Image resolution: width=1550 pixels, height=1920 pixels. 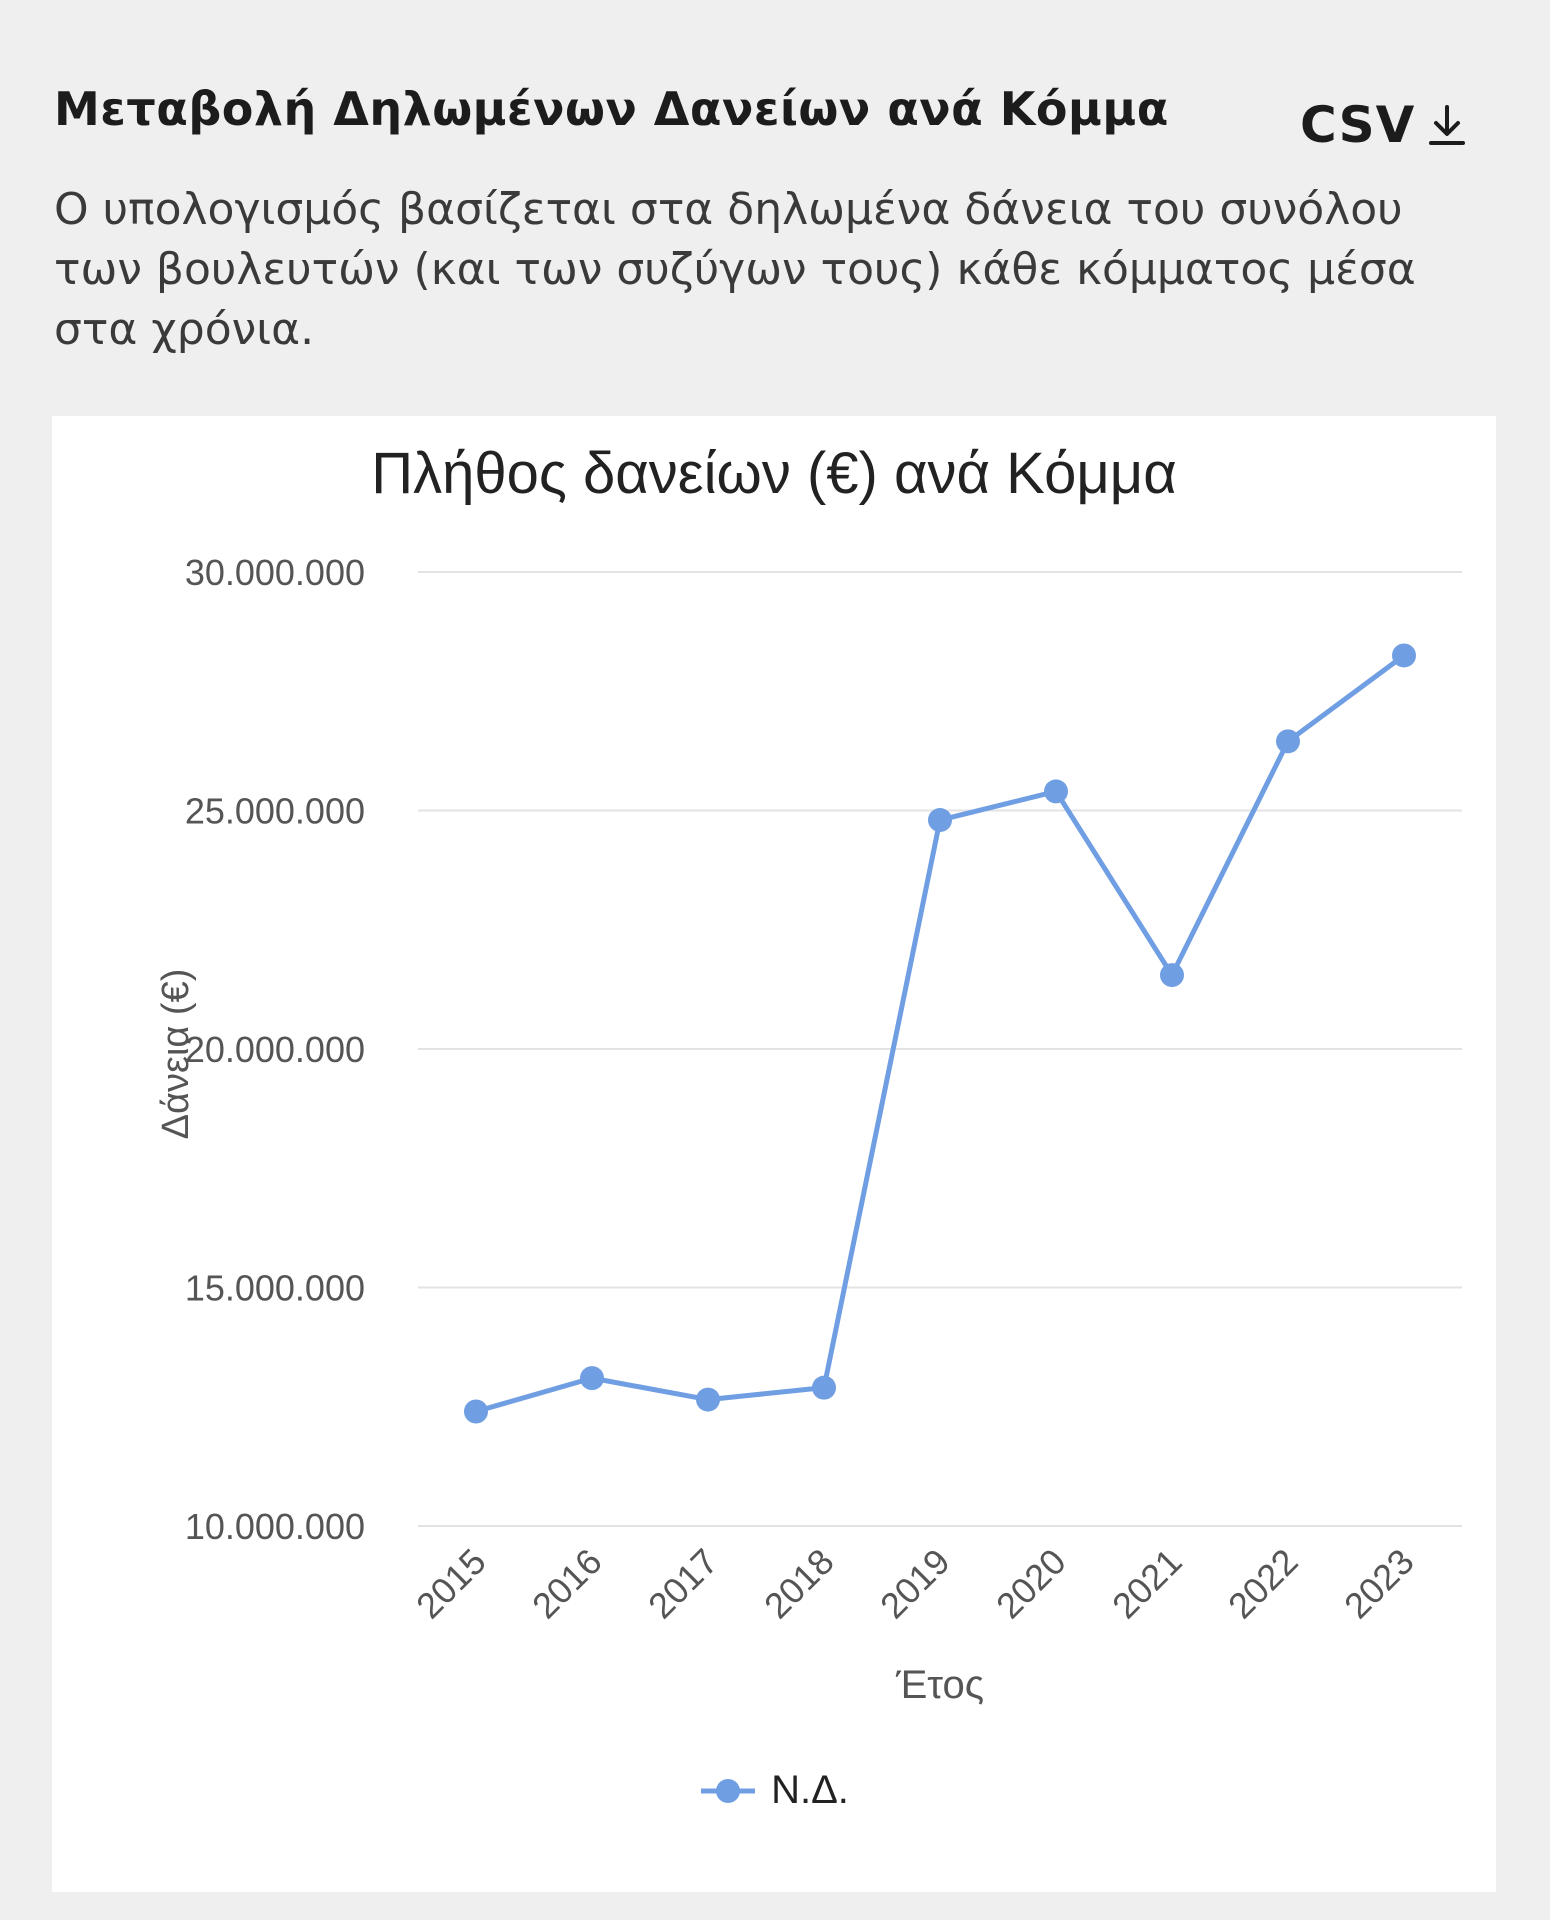 I want to click on y-tick-label: 15.000.000, so click(x=275, y=1288).